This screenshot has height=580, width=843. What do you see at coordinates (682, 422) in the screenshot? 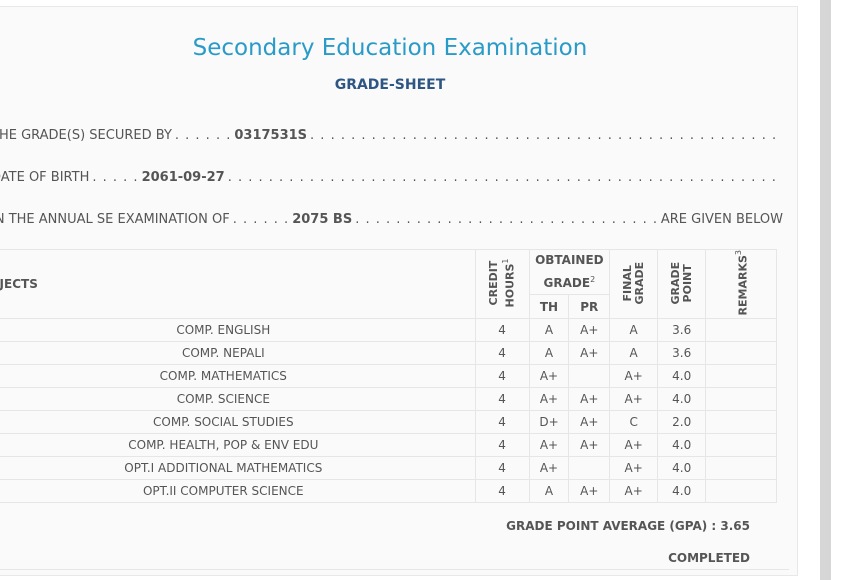
I see `grade-point-cell: 2.0` at bounding box center [682, 422].